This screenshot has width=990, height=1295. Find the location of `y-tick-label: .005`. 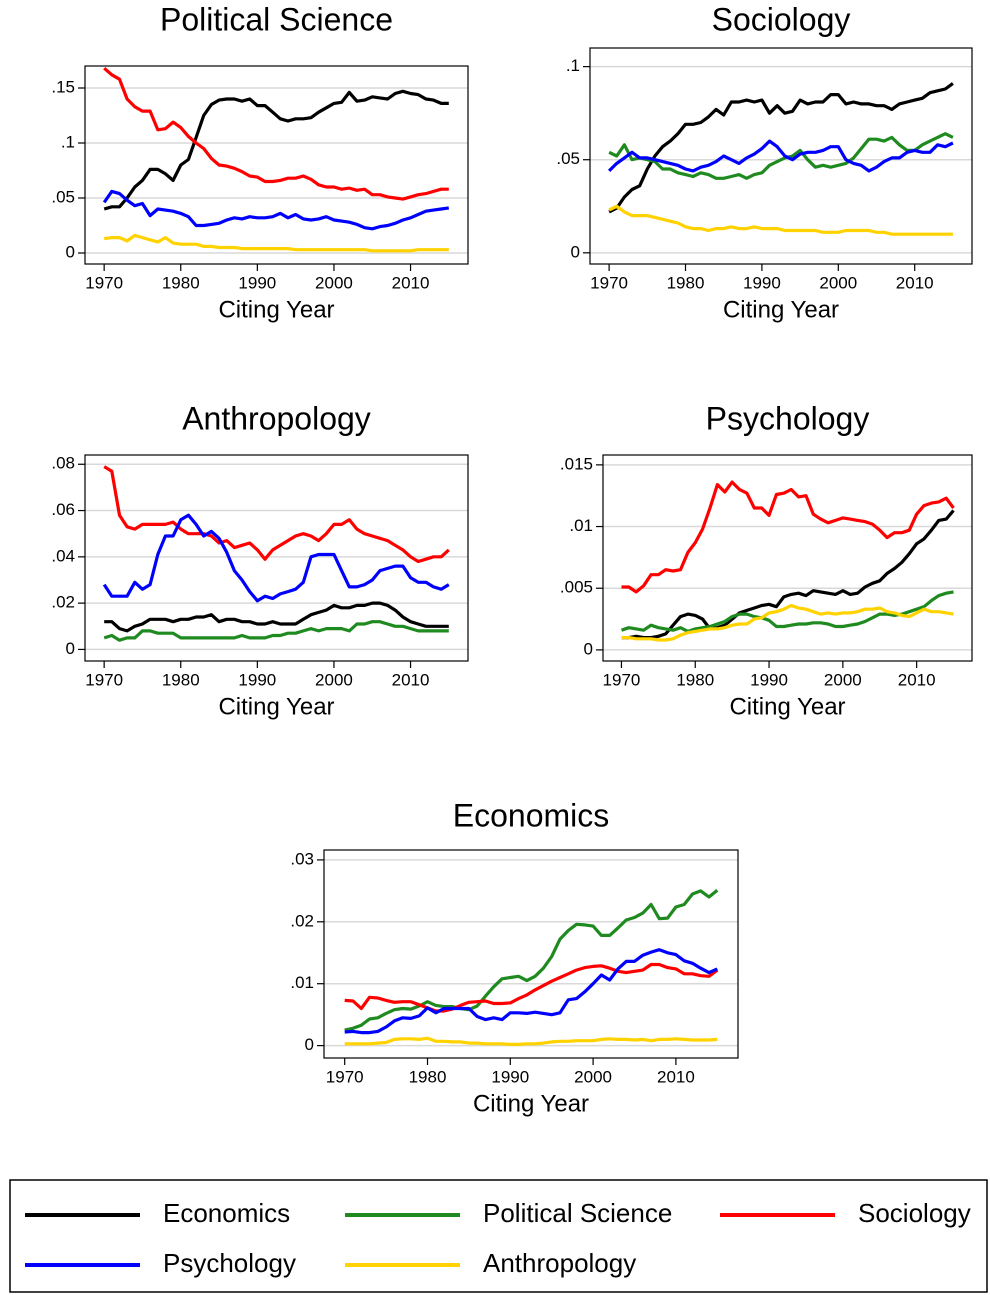

y-tick-label: .005 is located at coordinates (576, 587).